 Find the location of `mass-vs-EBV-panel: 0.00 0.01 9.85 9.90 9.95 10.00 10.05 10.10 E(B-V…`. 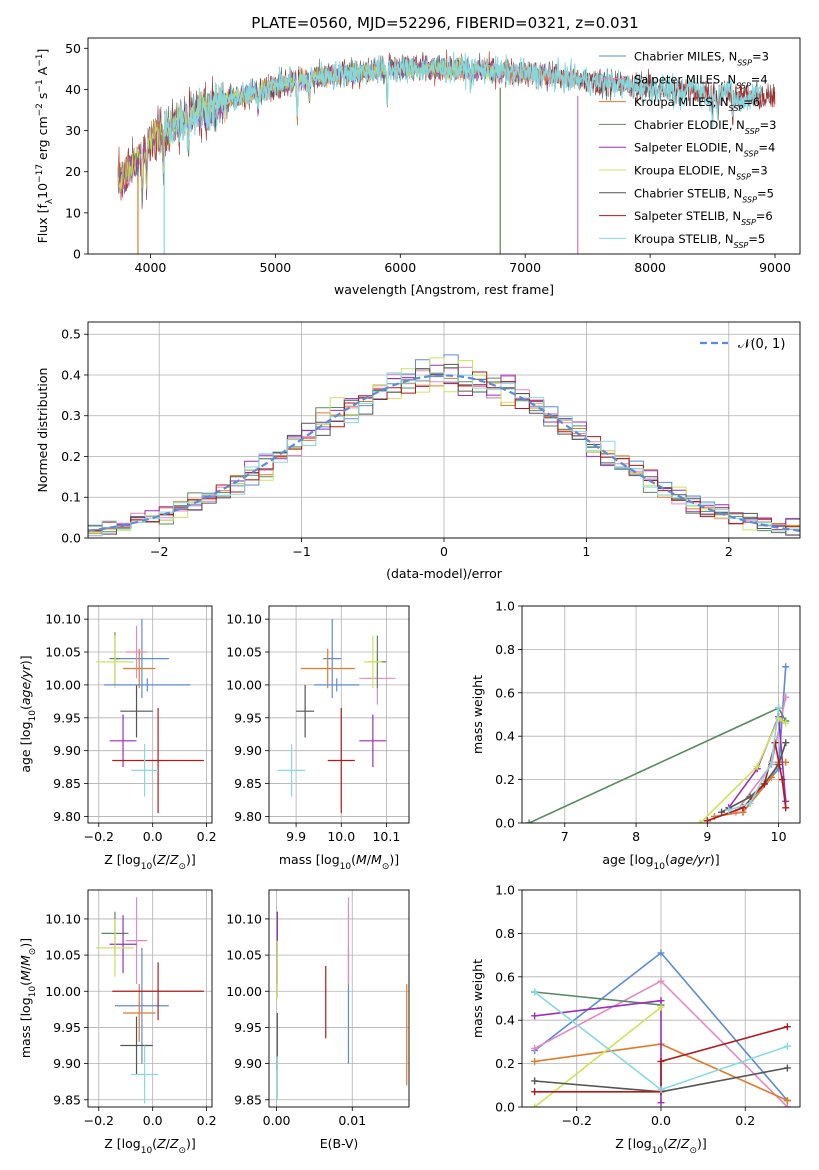

mass-vs-EBV-panel: 0.00 0.01 9.85 9.90 9.95 10.00 10.05 10.10 E(B-V… is located at coordinates (318, 1020).